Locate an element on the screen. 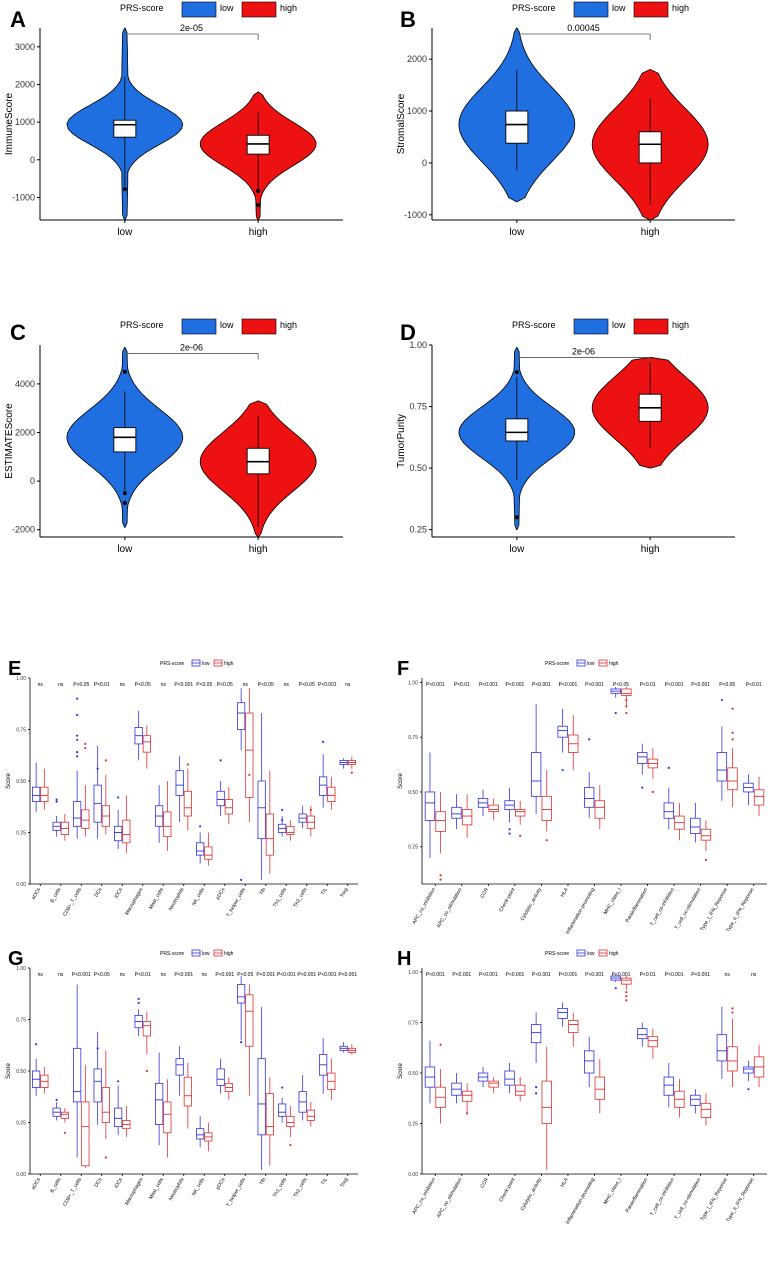  x-tick-label: Treg is located at coordinates (344, 1183).